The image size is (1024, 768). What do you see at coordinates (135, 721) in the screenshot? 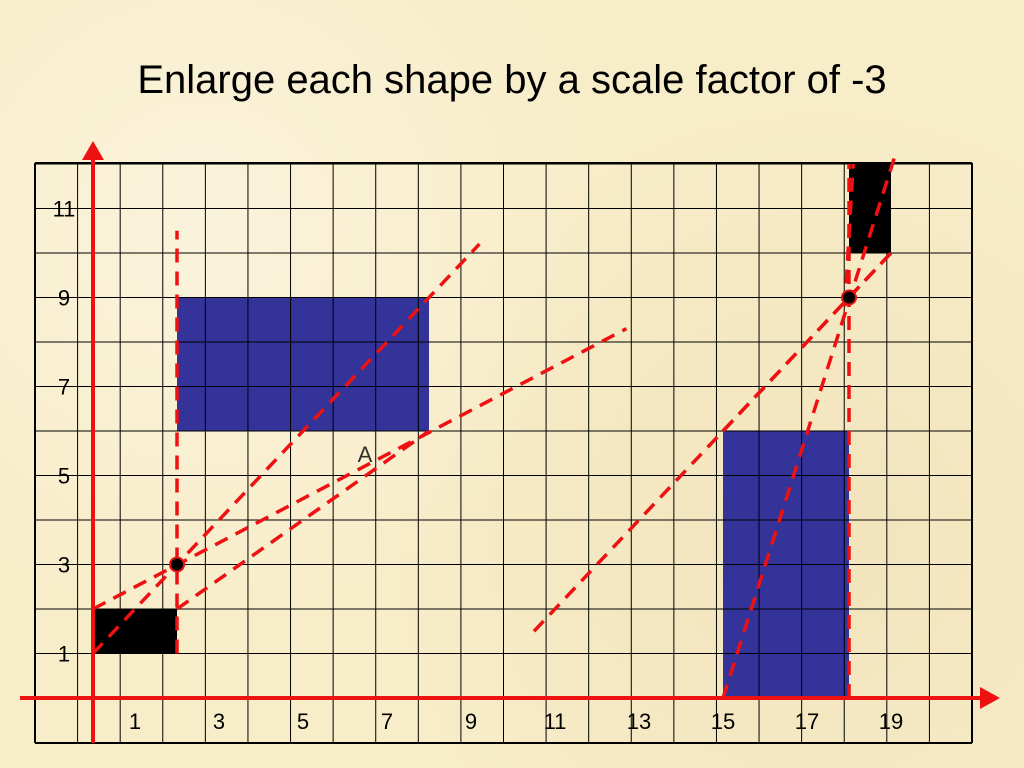
I see `x-tick-label: 1` at bounding box center [135, 721].